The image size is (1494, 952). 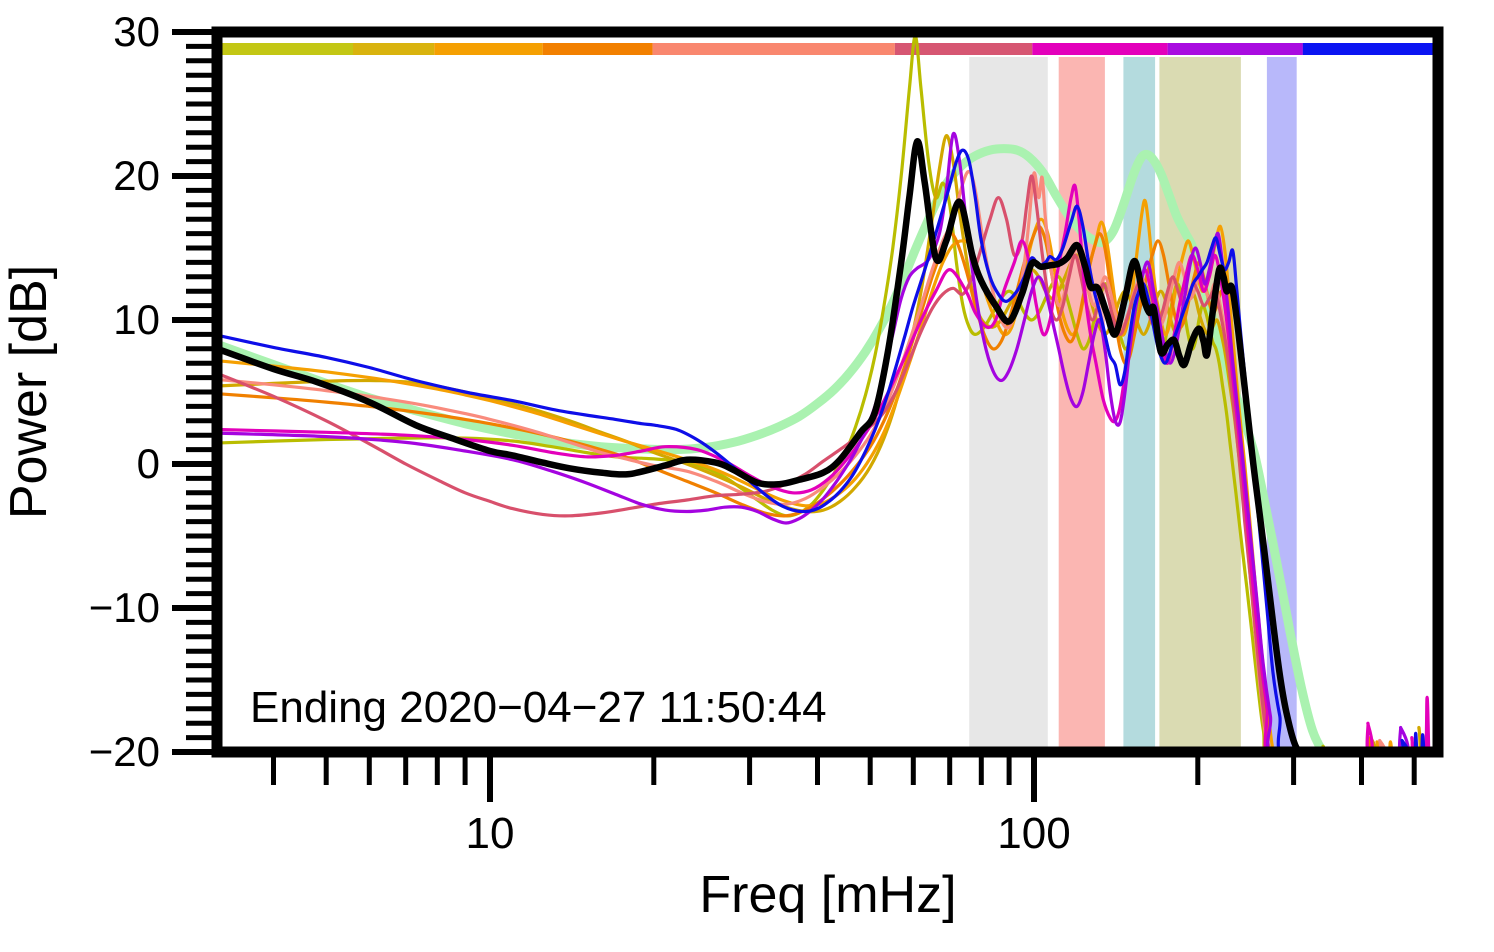 What do you see at coordinates (1033, 833) in the screenshot?
I see `x-tick-label: 100` at bounding box center [1033, 833].